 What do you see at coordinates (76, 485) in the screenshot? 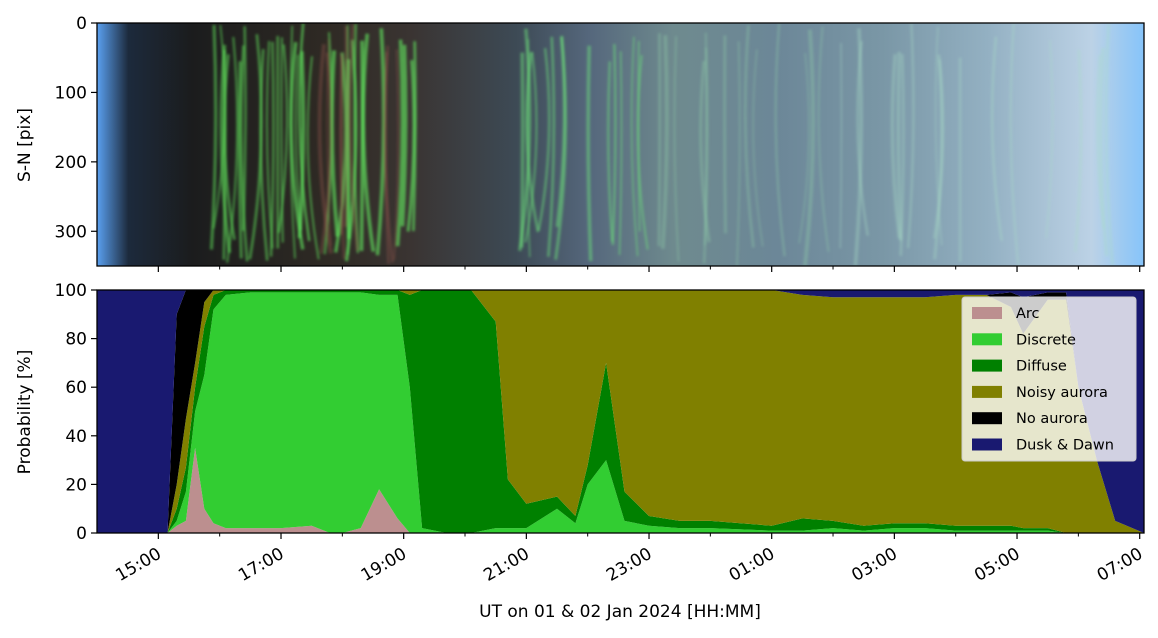
I see `probability-y-tick-label: 20` at bounding box center [76, 485].